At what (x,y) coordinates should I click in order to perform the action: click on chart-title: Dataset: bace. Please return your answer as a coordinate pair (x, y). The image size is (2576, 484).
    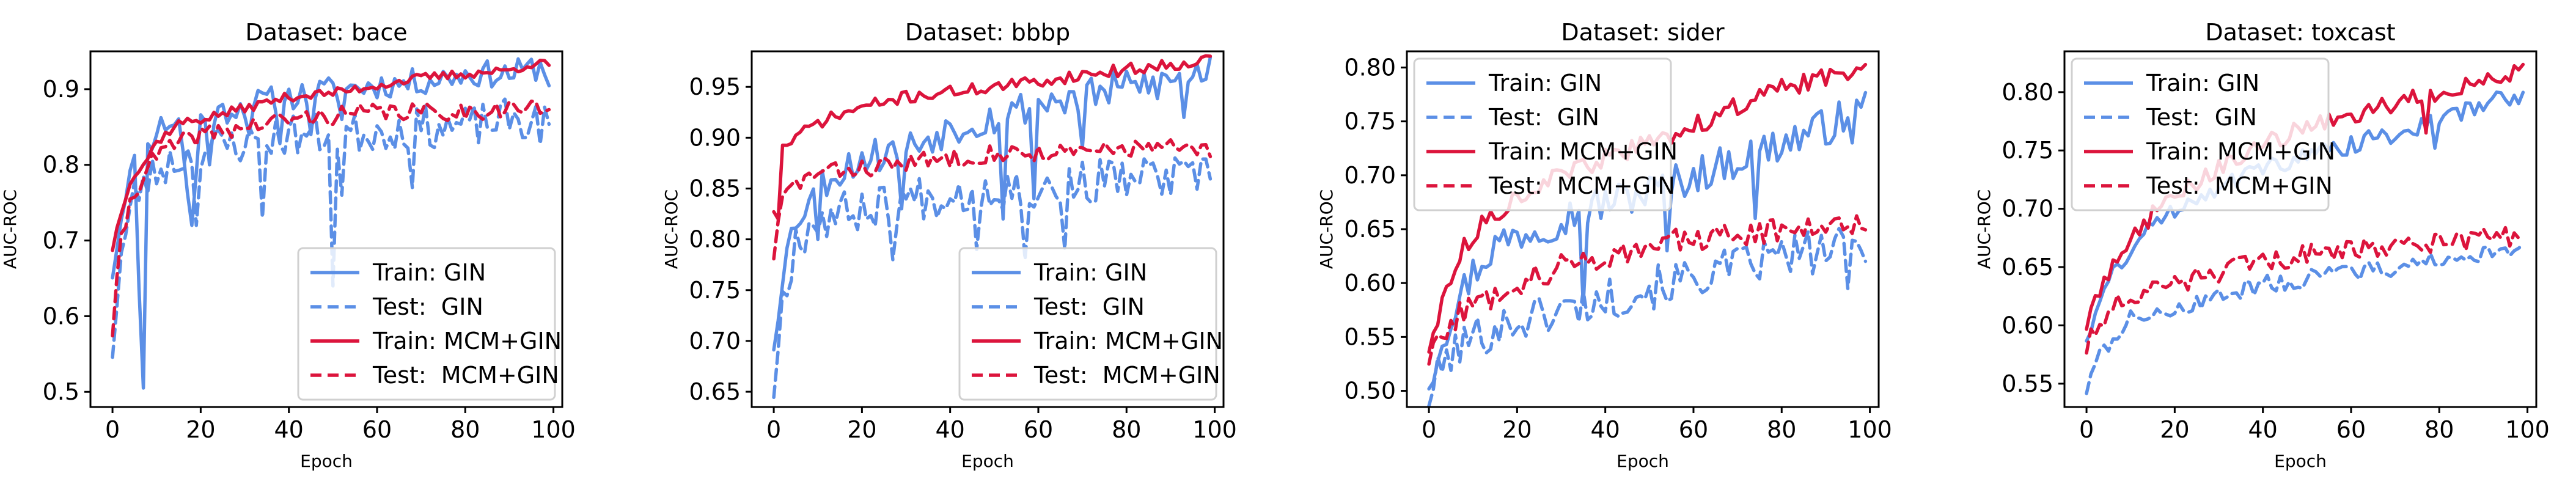
    Looking at the image, I should click on (326, 33).